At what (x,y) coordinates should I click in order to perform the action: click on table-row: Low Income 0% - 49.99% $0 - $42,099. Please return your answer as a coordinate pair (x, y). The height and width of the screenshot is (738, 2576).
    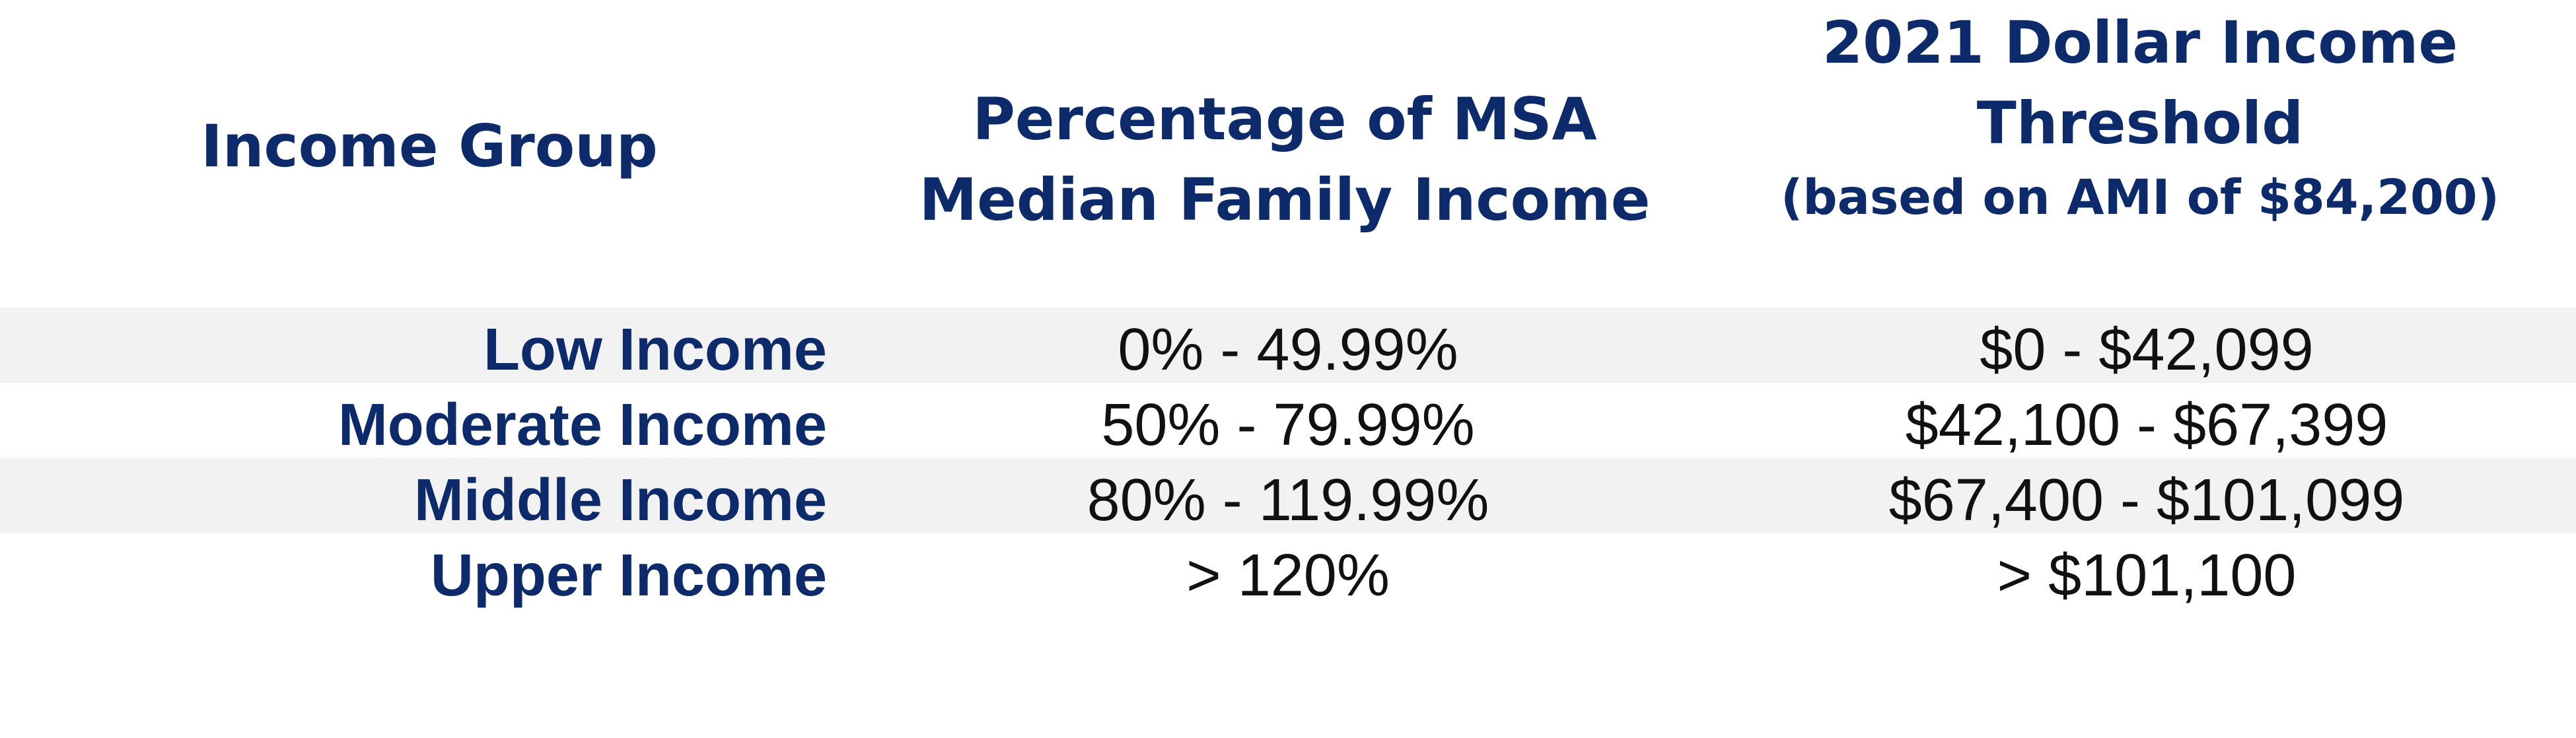
    Looking at the image, I should click on (1288, 345).